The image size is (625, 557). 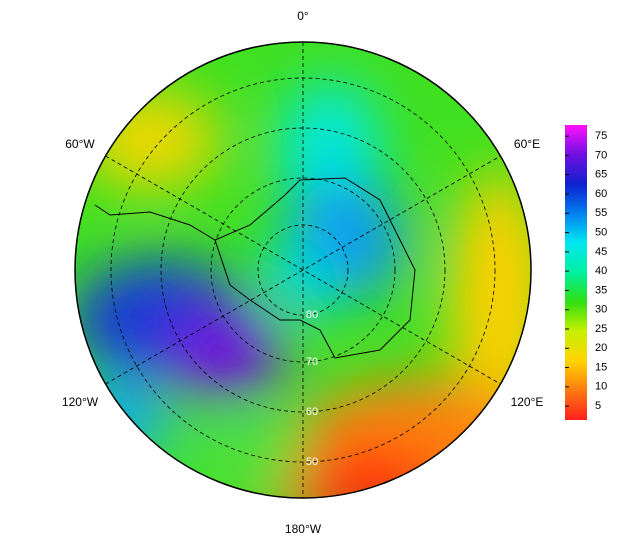 What do you see at coordinates (312, 412) in the screenshot?
I see `latitude-label: 60` at bounding box center [312, 412].